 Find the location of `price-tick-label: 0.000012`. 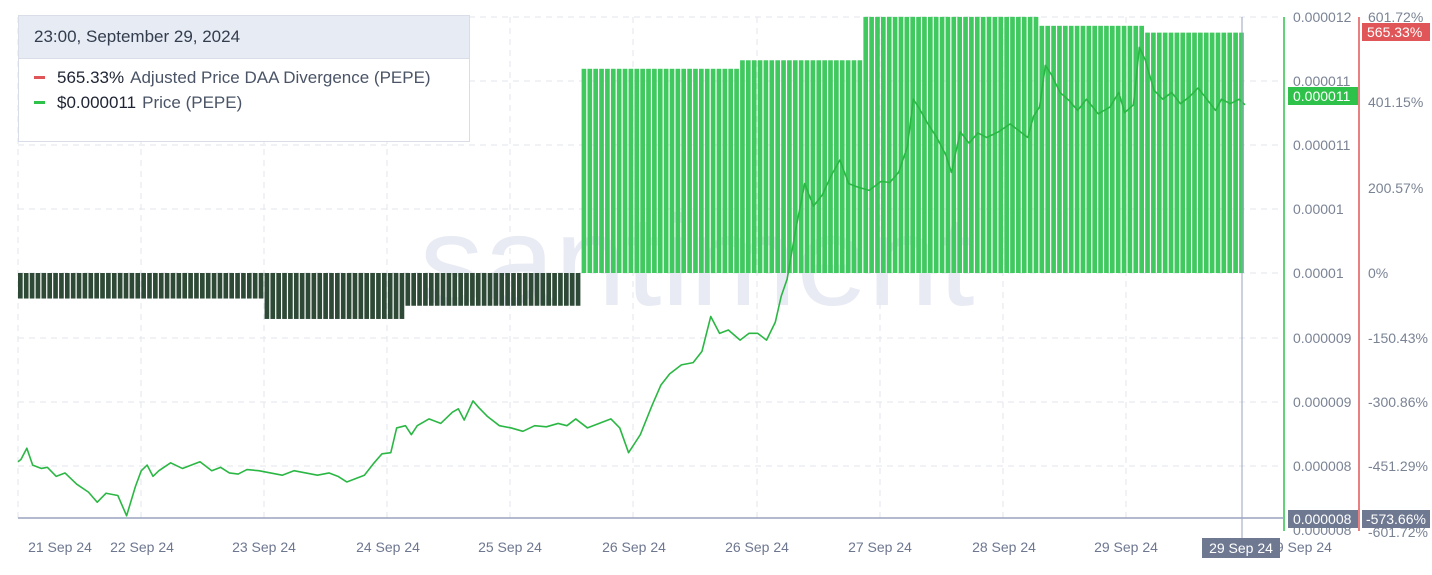

price-tick-label: 0.000012 is located at coordinates (1322, 17).